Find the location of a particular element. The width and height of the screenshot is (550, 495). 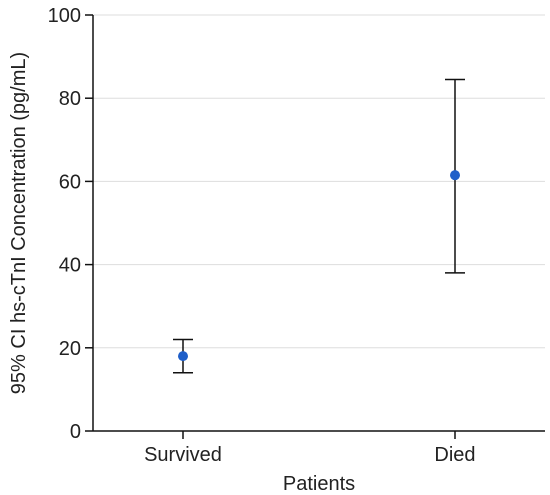

x-axis-title: Patients is located at coordinates (319, 484).